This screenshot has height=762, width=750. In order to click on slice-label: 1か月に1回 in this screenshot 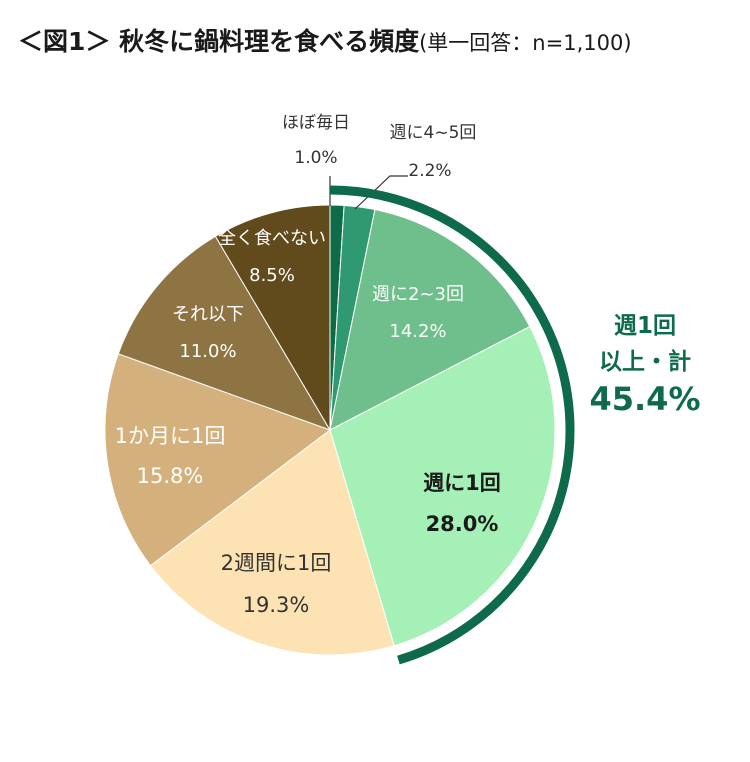, I will do `click(170, 436)`.